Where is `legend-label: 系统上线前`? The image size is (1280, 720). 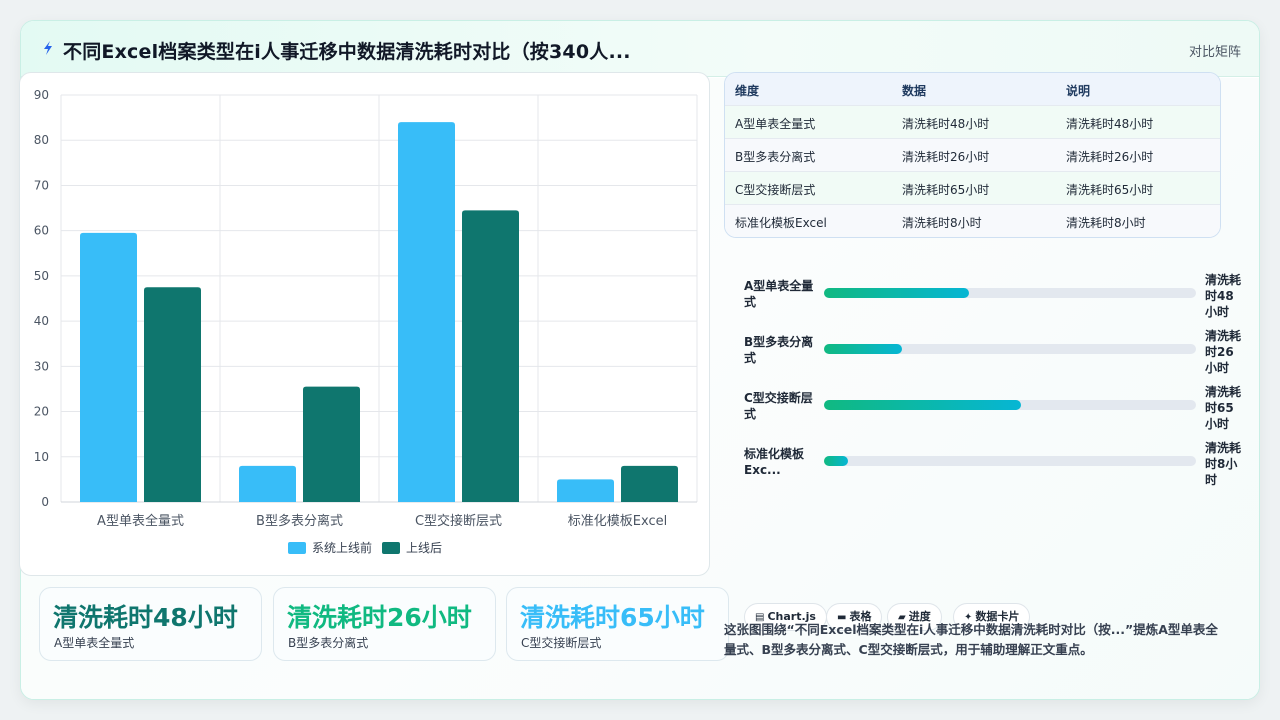
legend-label: 系统上线前 is located at coordinates (342, 547).